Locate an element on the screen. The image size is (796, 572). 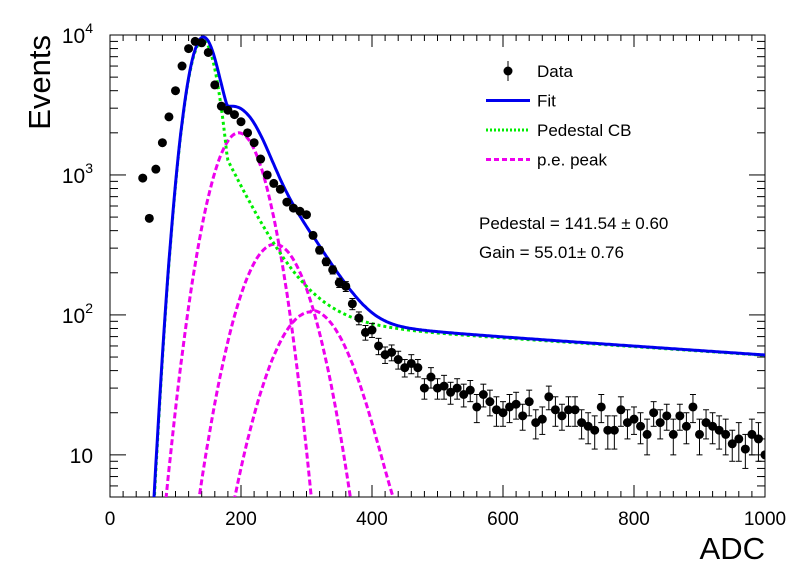
legend-entry-p-e-peak: p.e. peak is located at coordinates (546, 160).